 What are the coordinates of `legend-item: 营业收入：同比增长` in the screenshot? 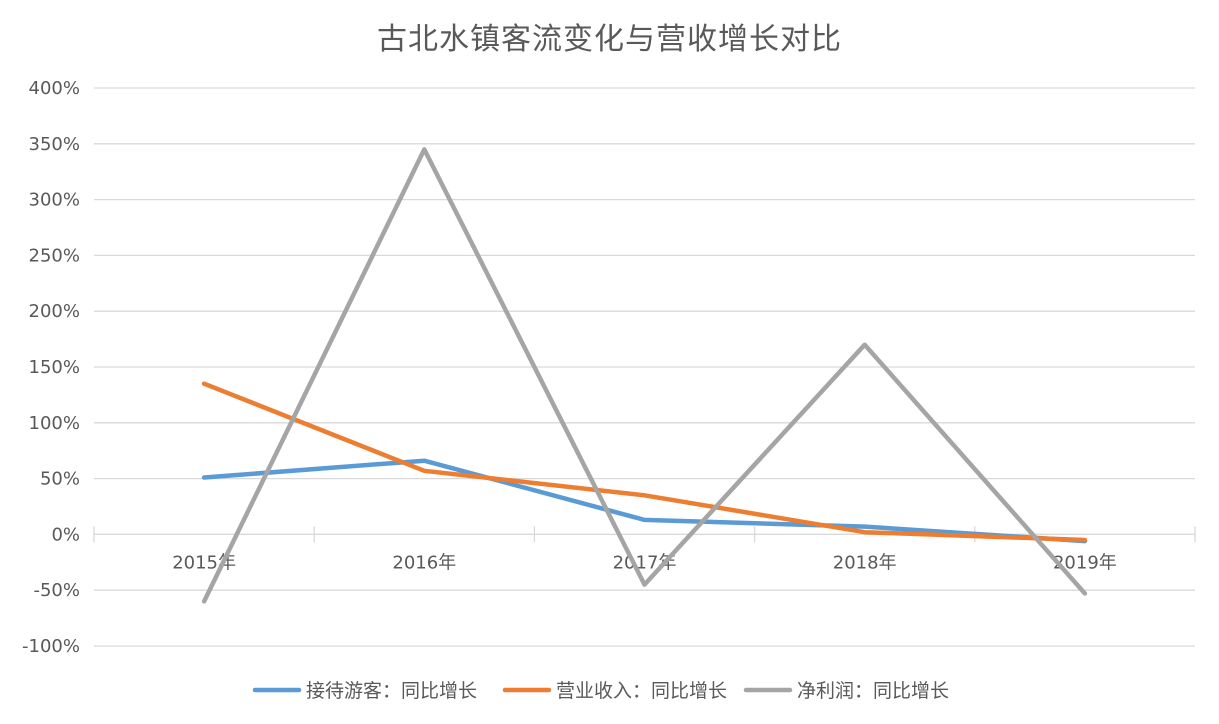 It's located at (614, 691).